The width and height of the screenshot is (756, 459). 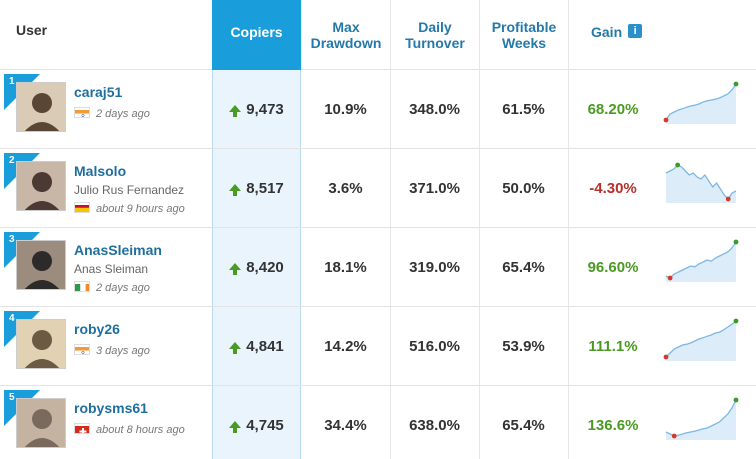 I want to click on full-name: Anas Sleiman, so click(x=111, y=269).